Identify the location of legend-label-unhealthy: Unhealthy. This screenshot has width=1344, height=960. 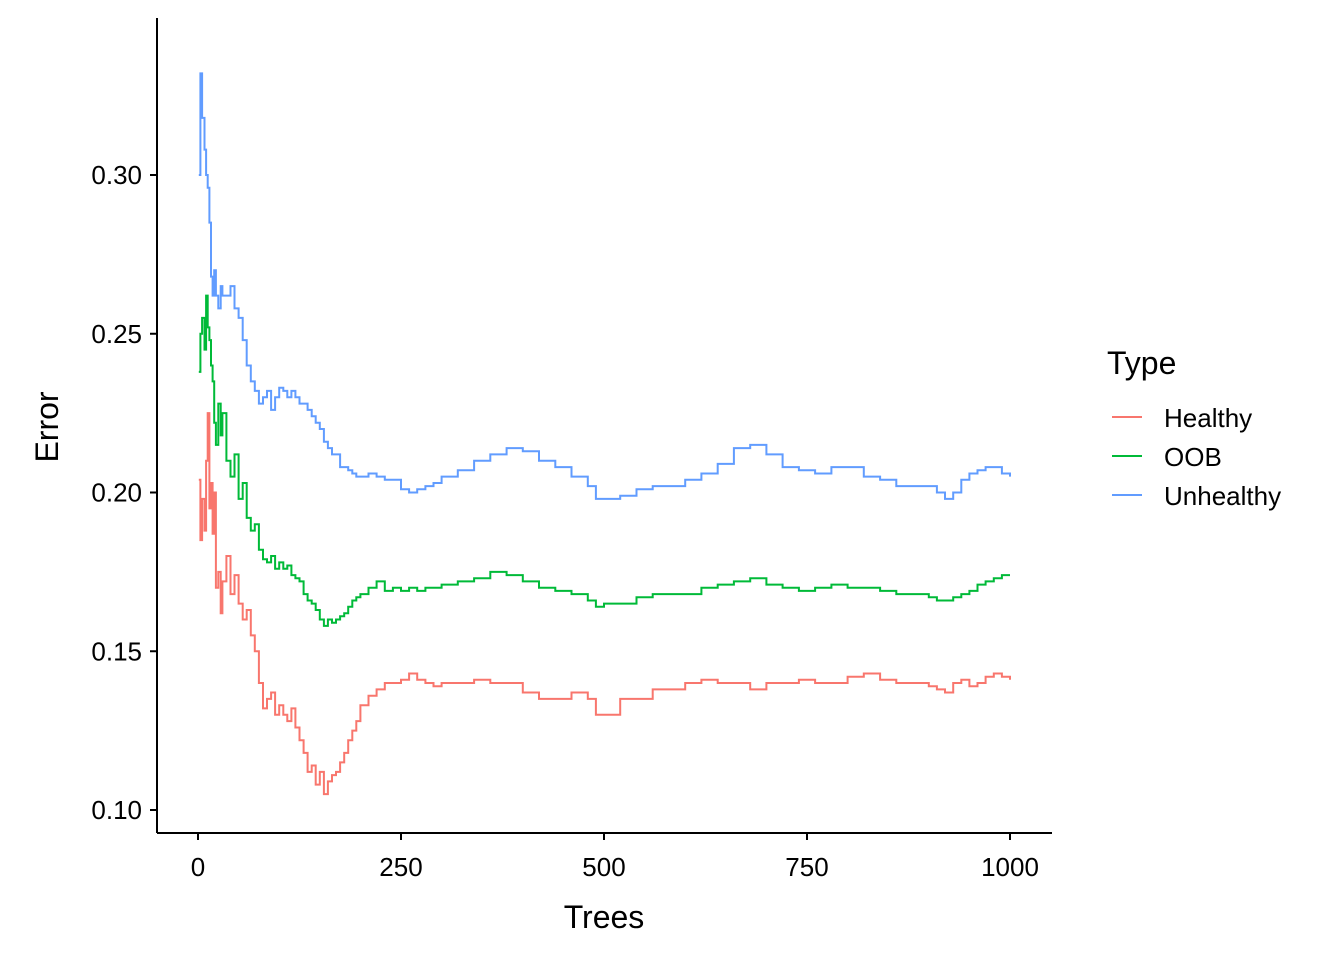
(1222, 496).